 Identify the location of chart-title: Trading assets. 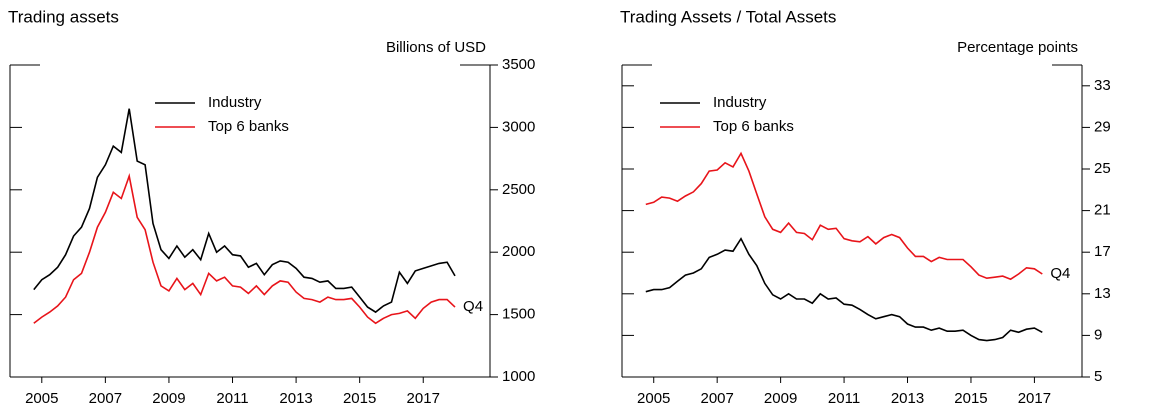
(63, 16).